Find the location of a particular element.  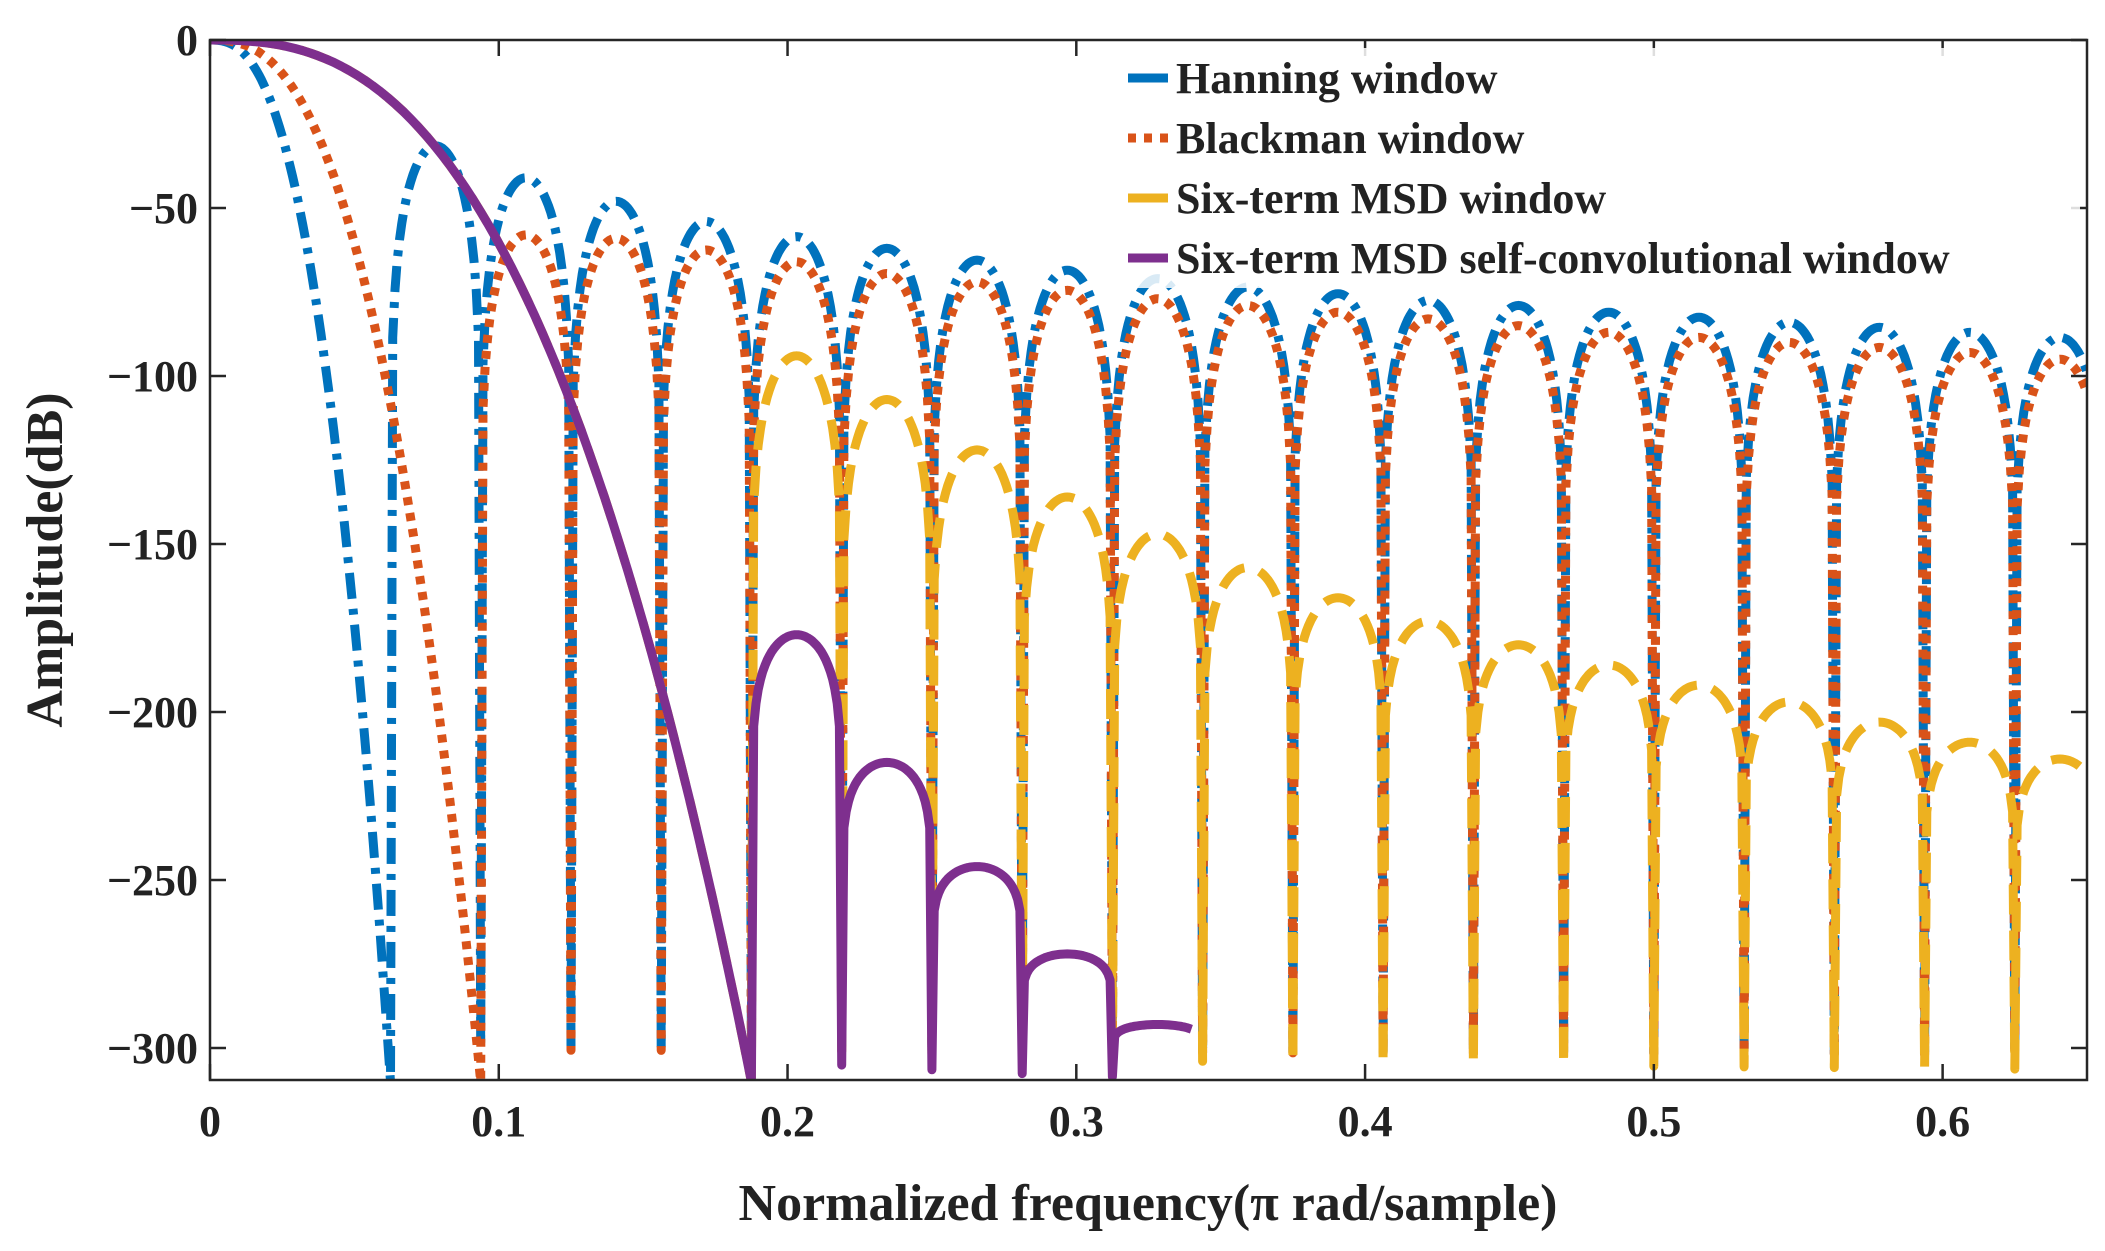

y-axis-label: Amplitude(dB) is located at coordinates (45, 559).